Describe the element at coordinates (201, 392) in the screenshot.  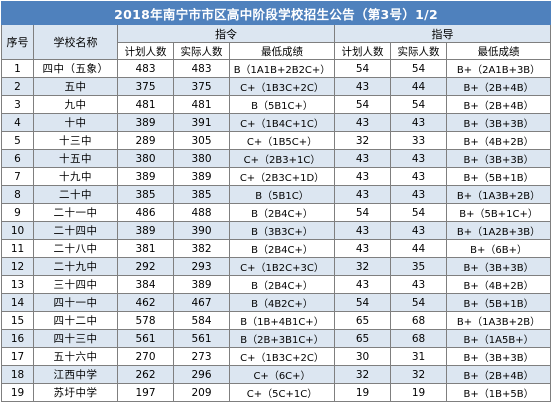
I see `cell-directive-actual: 209` at that location.